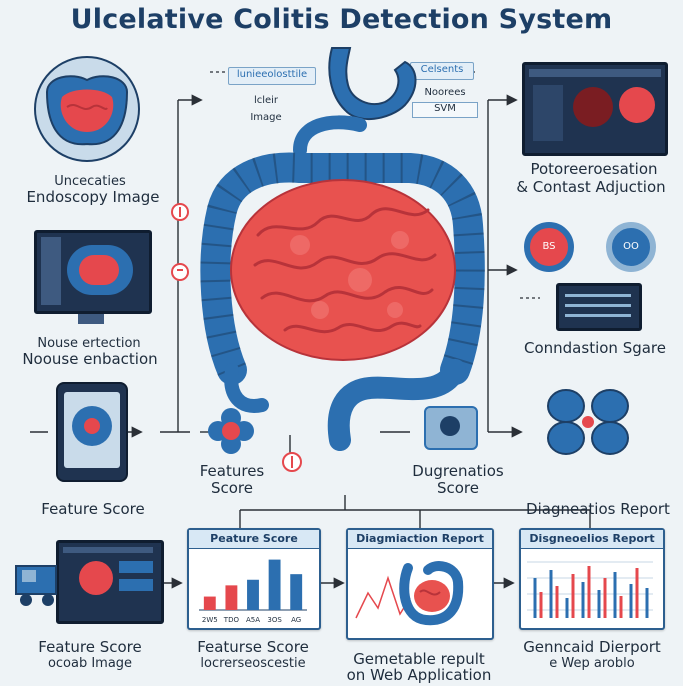 The width and height of the screenshot is (683, 686). What do you see at coordinates (231, 431) in the screenshot?
I see `feature-flower-icon` at bounding box center [231, 431].